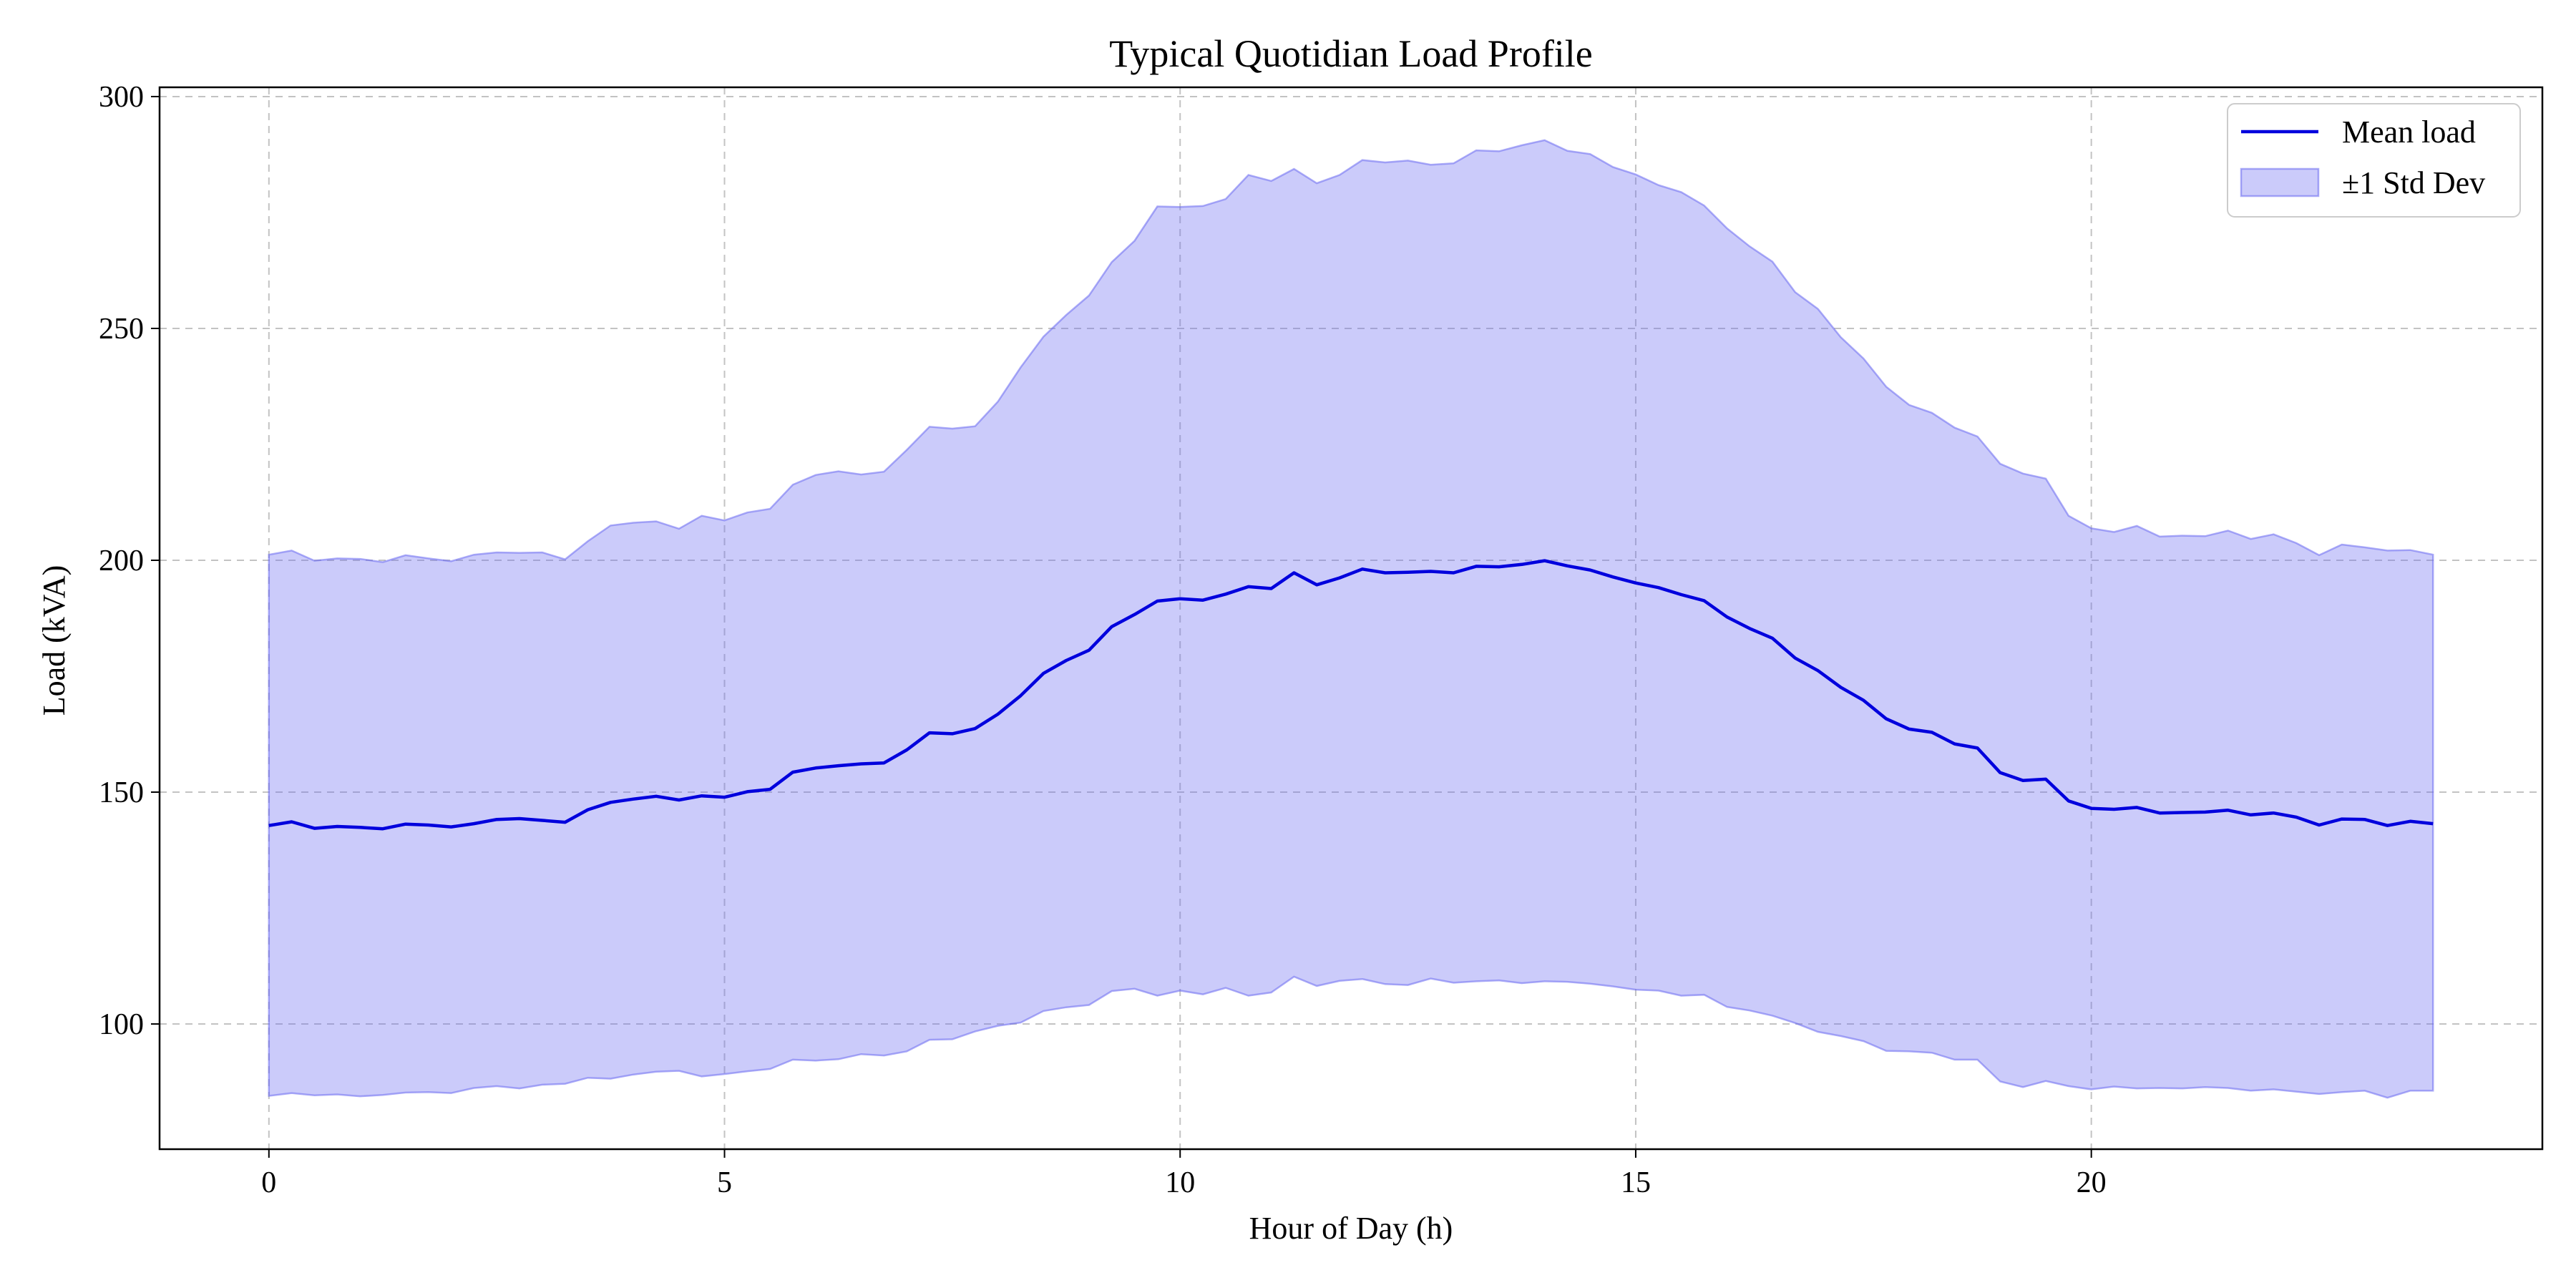 The height and width of the screenshot is (1288, 2576). Describe the element at coordinates (2374, 160) in the screenshot. I see `legend: Mean load ±1 Std Dev` at that location.